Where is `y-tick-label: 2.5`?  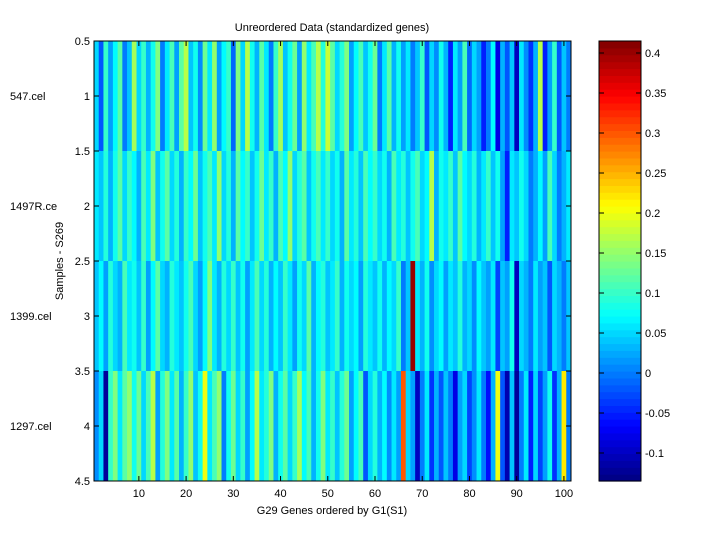
y-tick-label: 2.5 is located at coordinates (82, 262).